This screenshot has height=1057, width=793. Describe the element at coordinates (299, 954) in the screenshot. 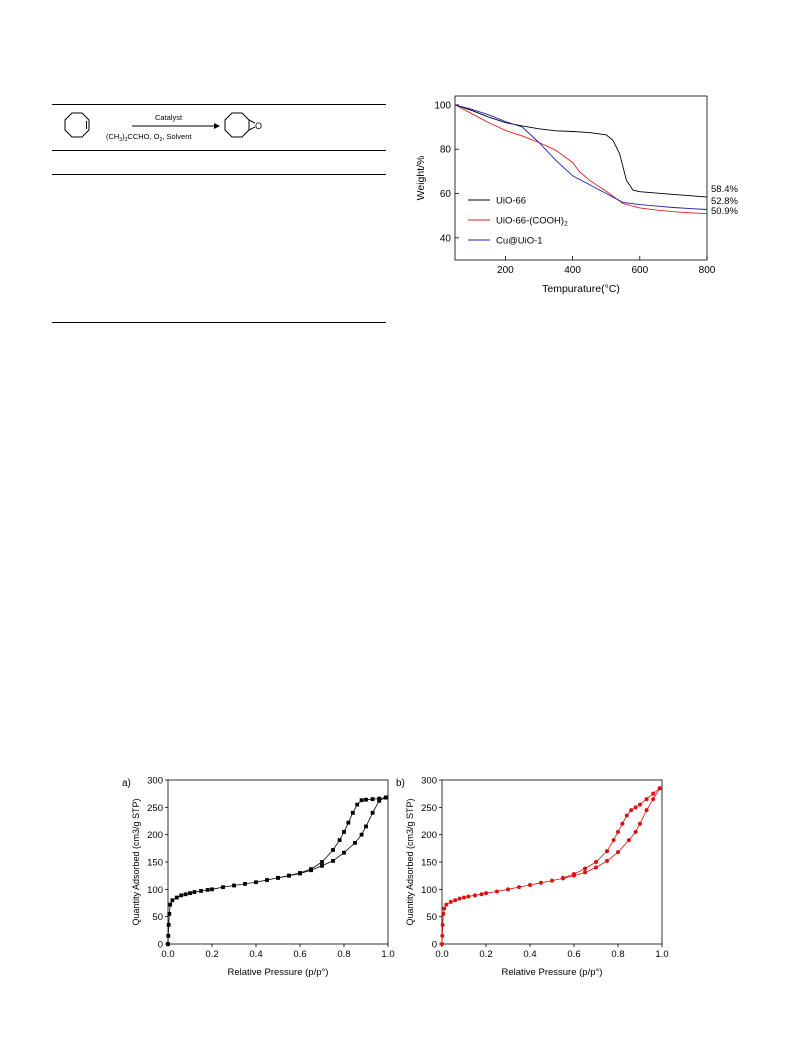

I see `x-tick-label: 0.6` at that location.